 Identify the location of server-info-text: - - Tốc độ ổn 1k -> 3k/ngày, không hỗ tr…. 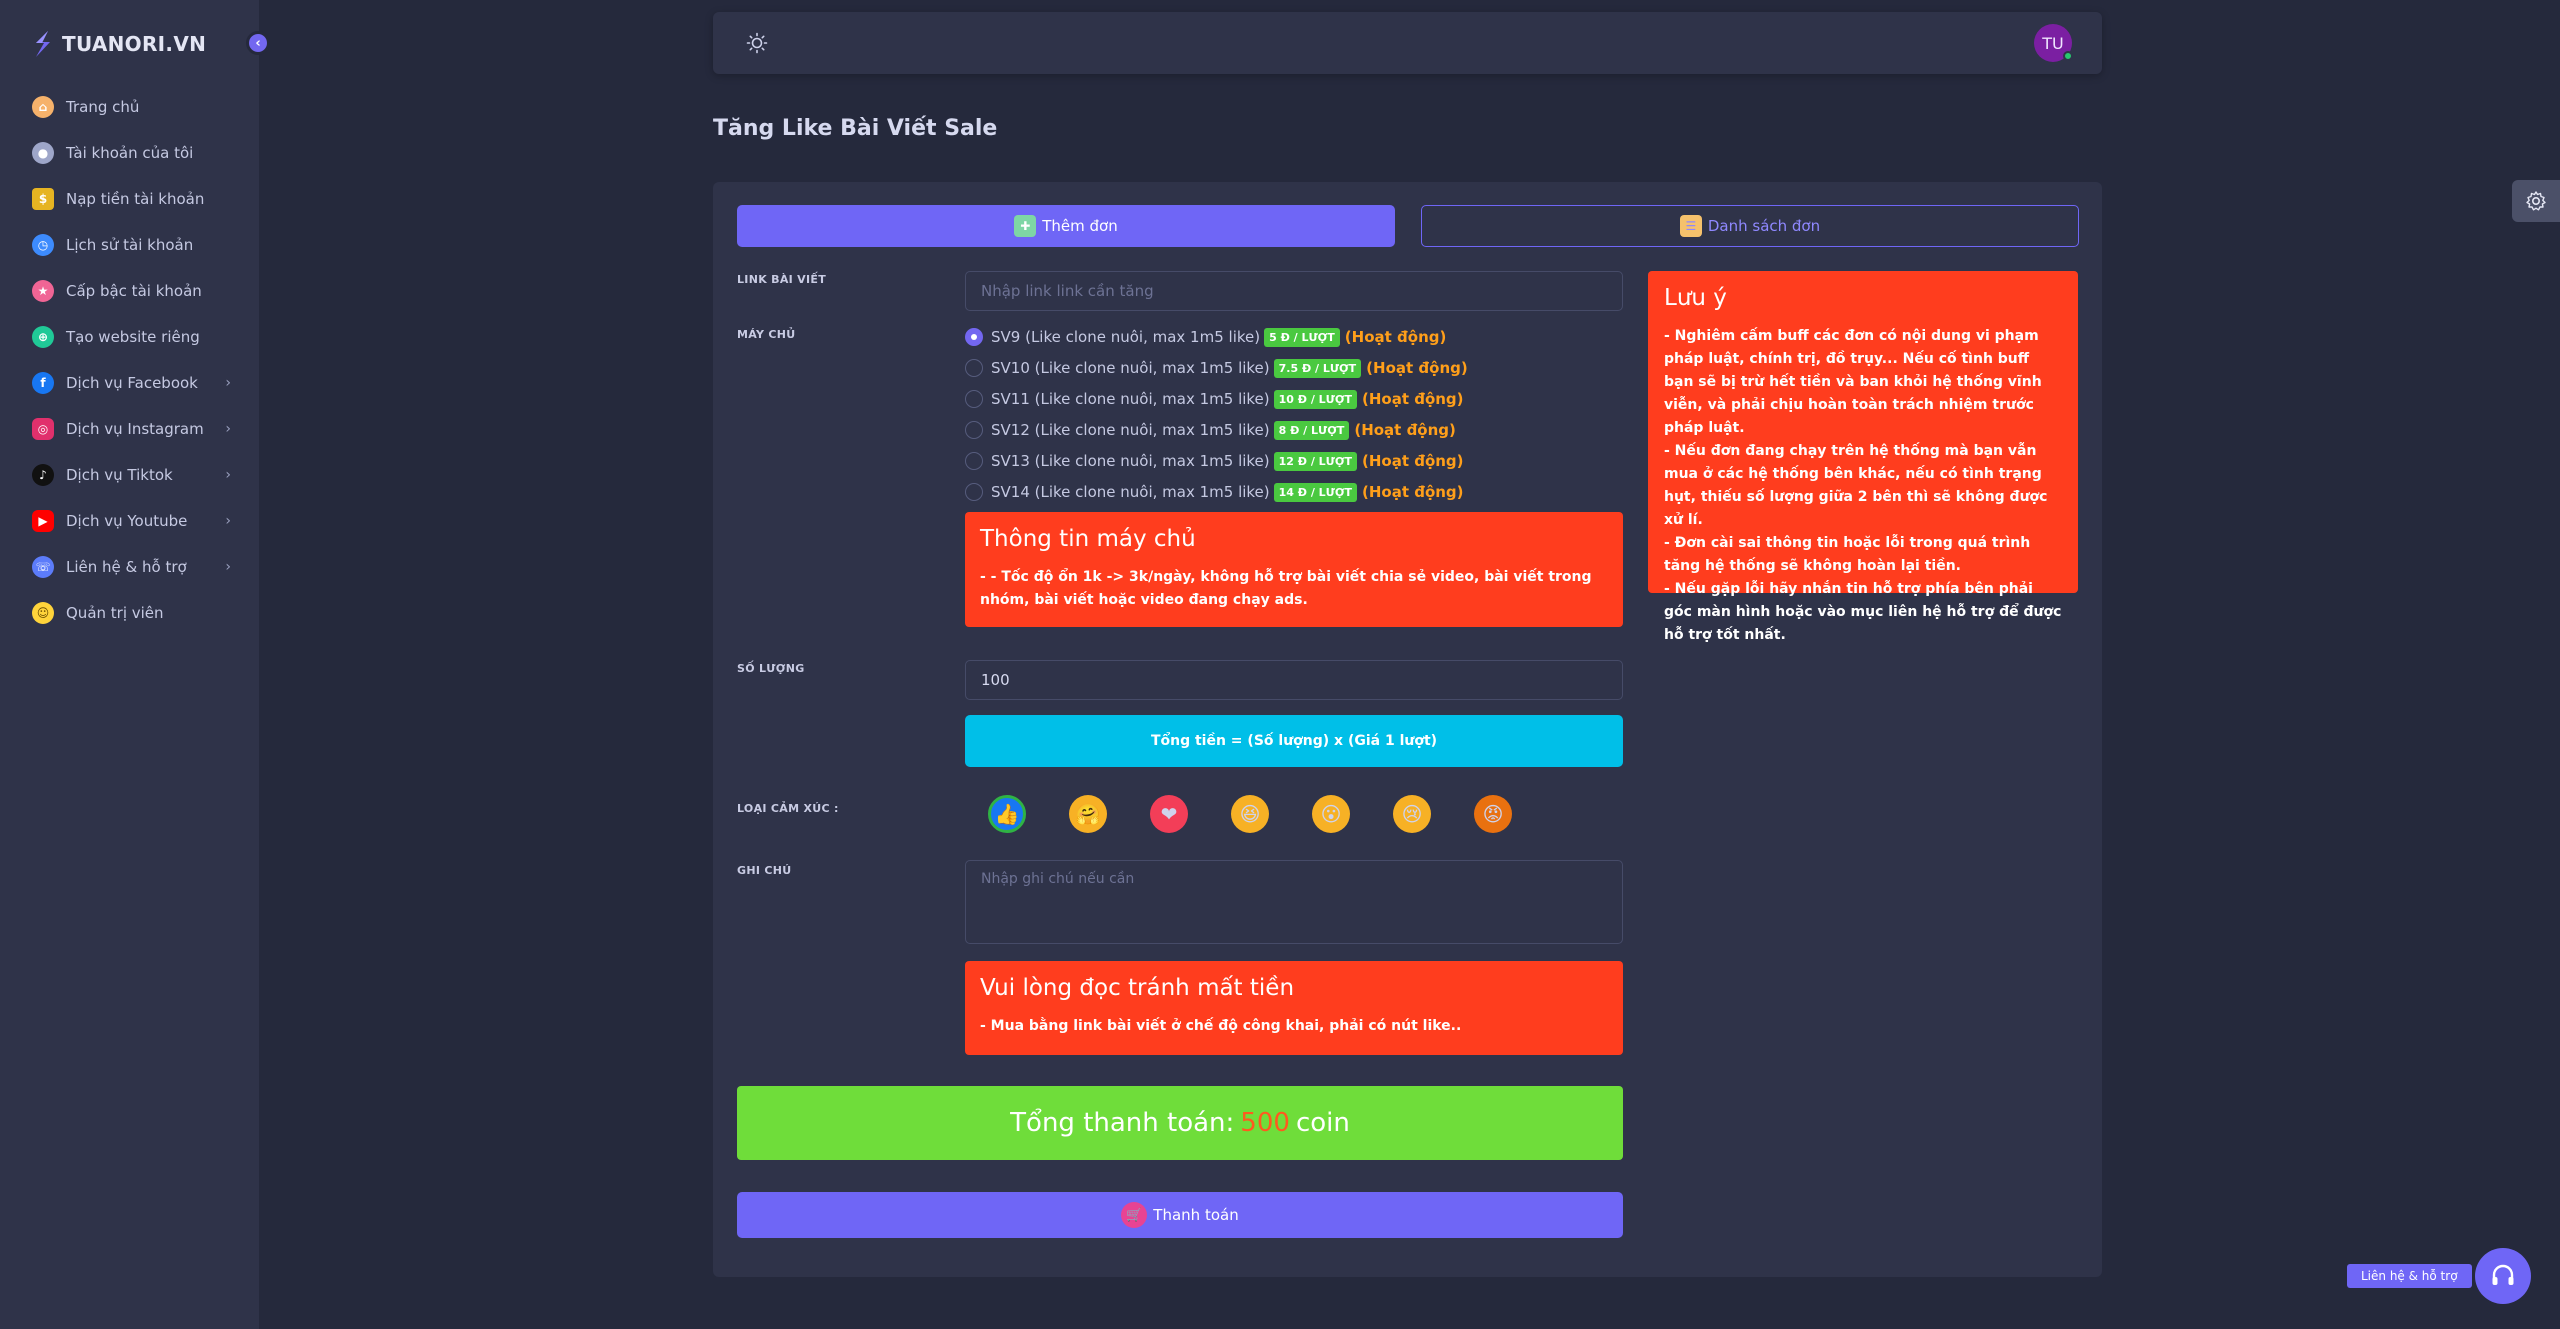
(1286, 588).